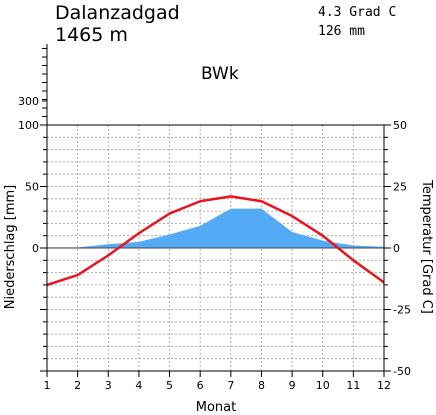 The image size is (436, 415). I want to click on temp-tick-label: -50, so click(402, 371).